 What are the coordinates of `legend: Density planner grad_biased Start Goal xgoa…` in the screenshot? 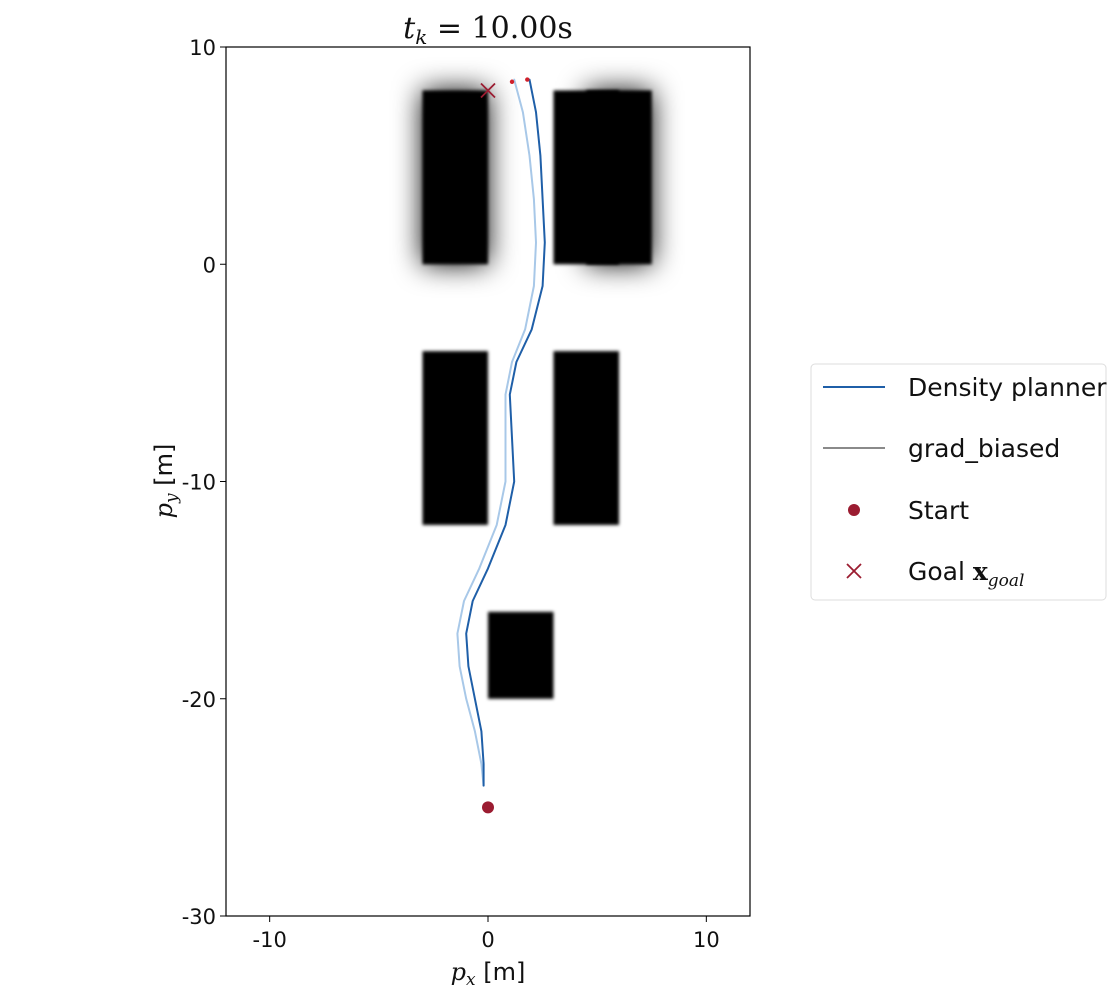 It's located at (958, 482).